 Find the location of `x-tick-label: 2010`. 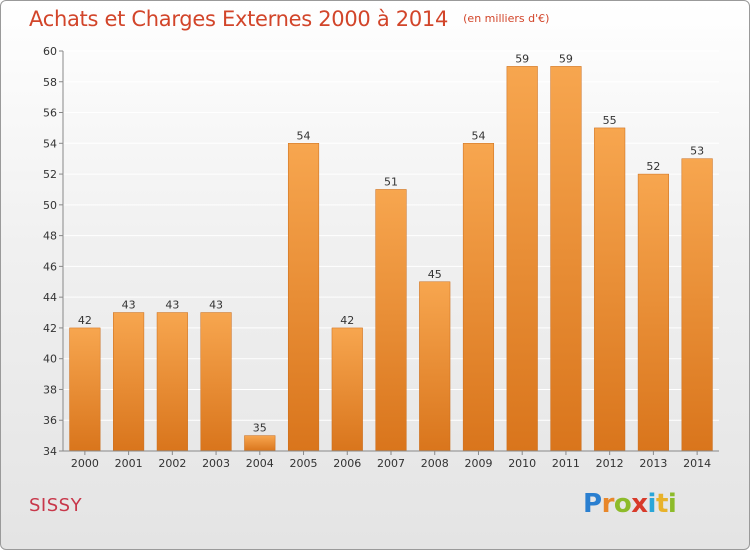

x-tick-label: 2010 is located at coordinates (522, 463).